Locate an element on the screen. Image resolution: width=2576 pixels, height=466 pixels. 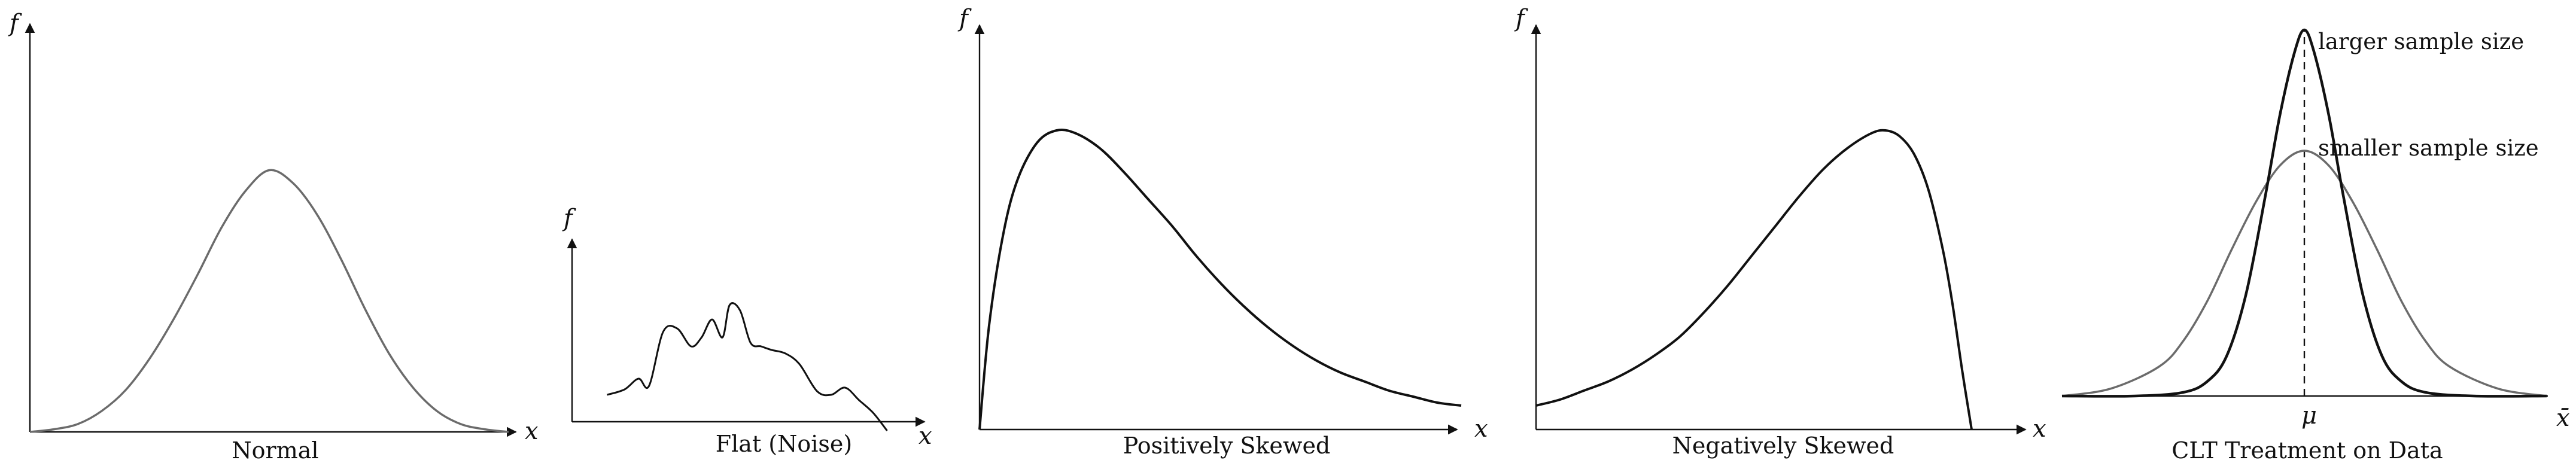
clt-mean-label: μ is located at coordinates (2309, 416).